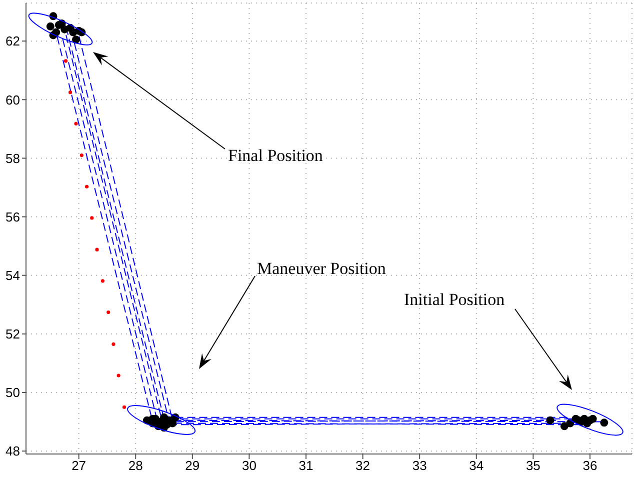  Describe the element at coordinates (79, 466) in the screenshot. I see `x-tick-label: 27` at that location.